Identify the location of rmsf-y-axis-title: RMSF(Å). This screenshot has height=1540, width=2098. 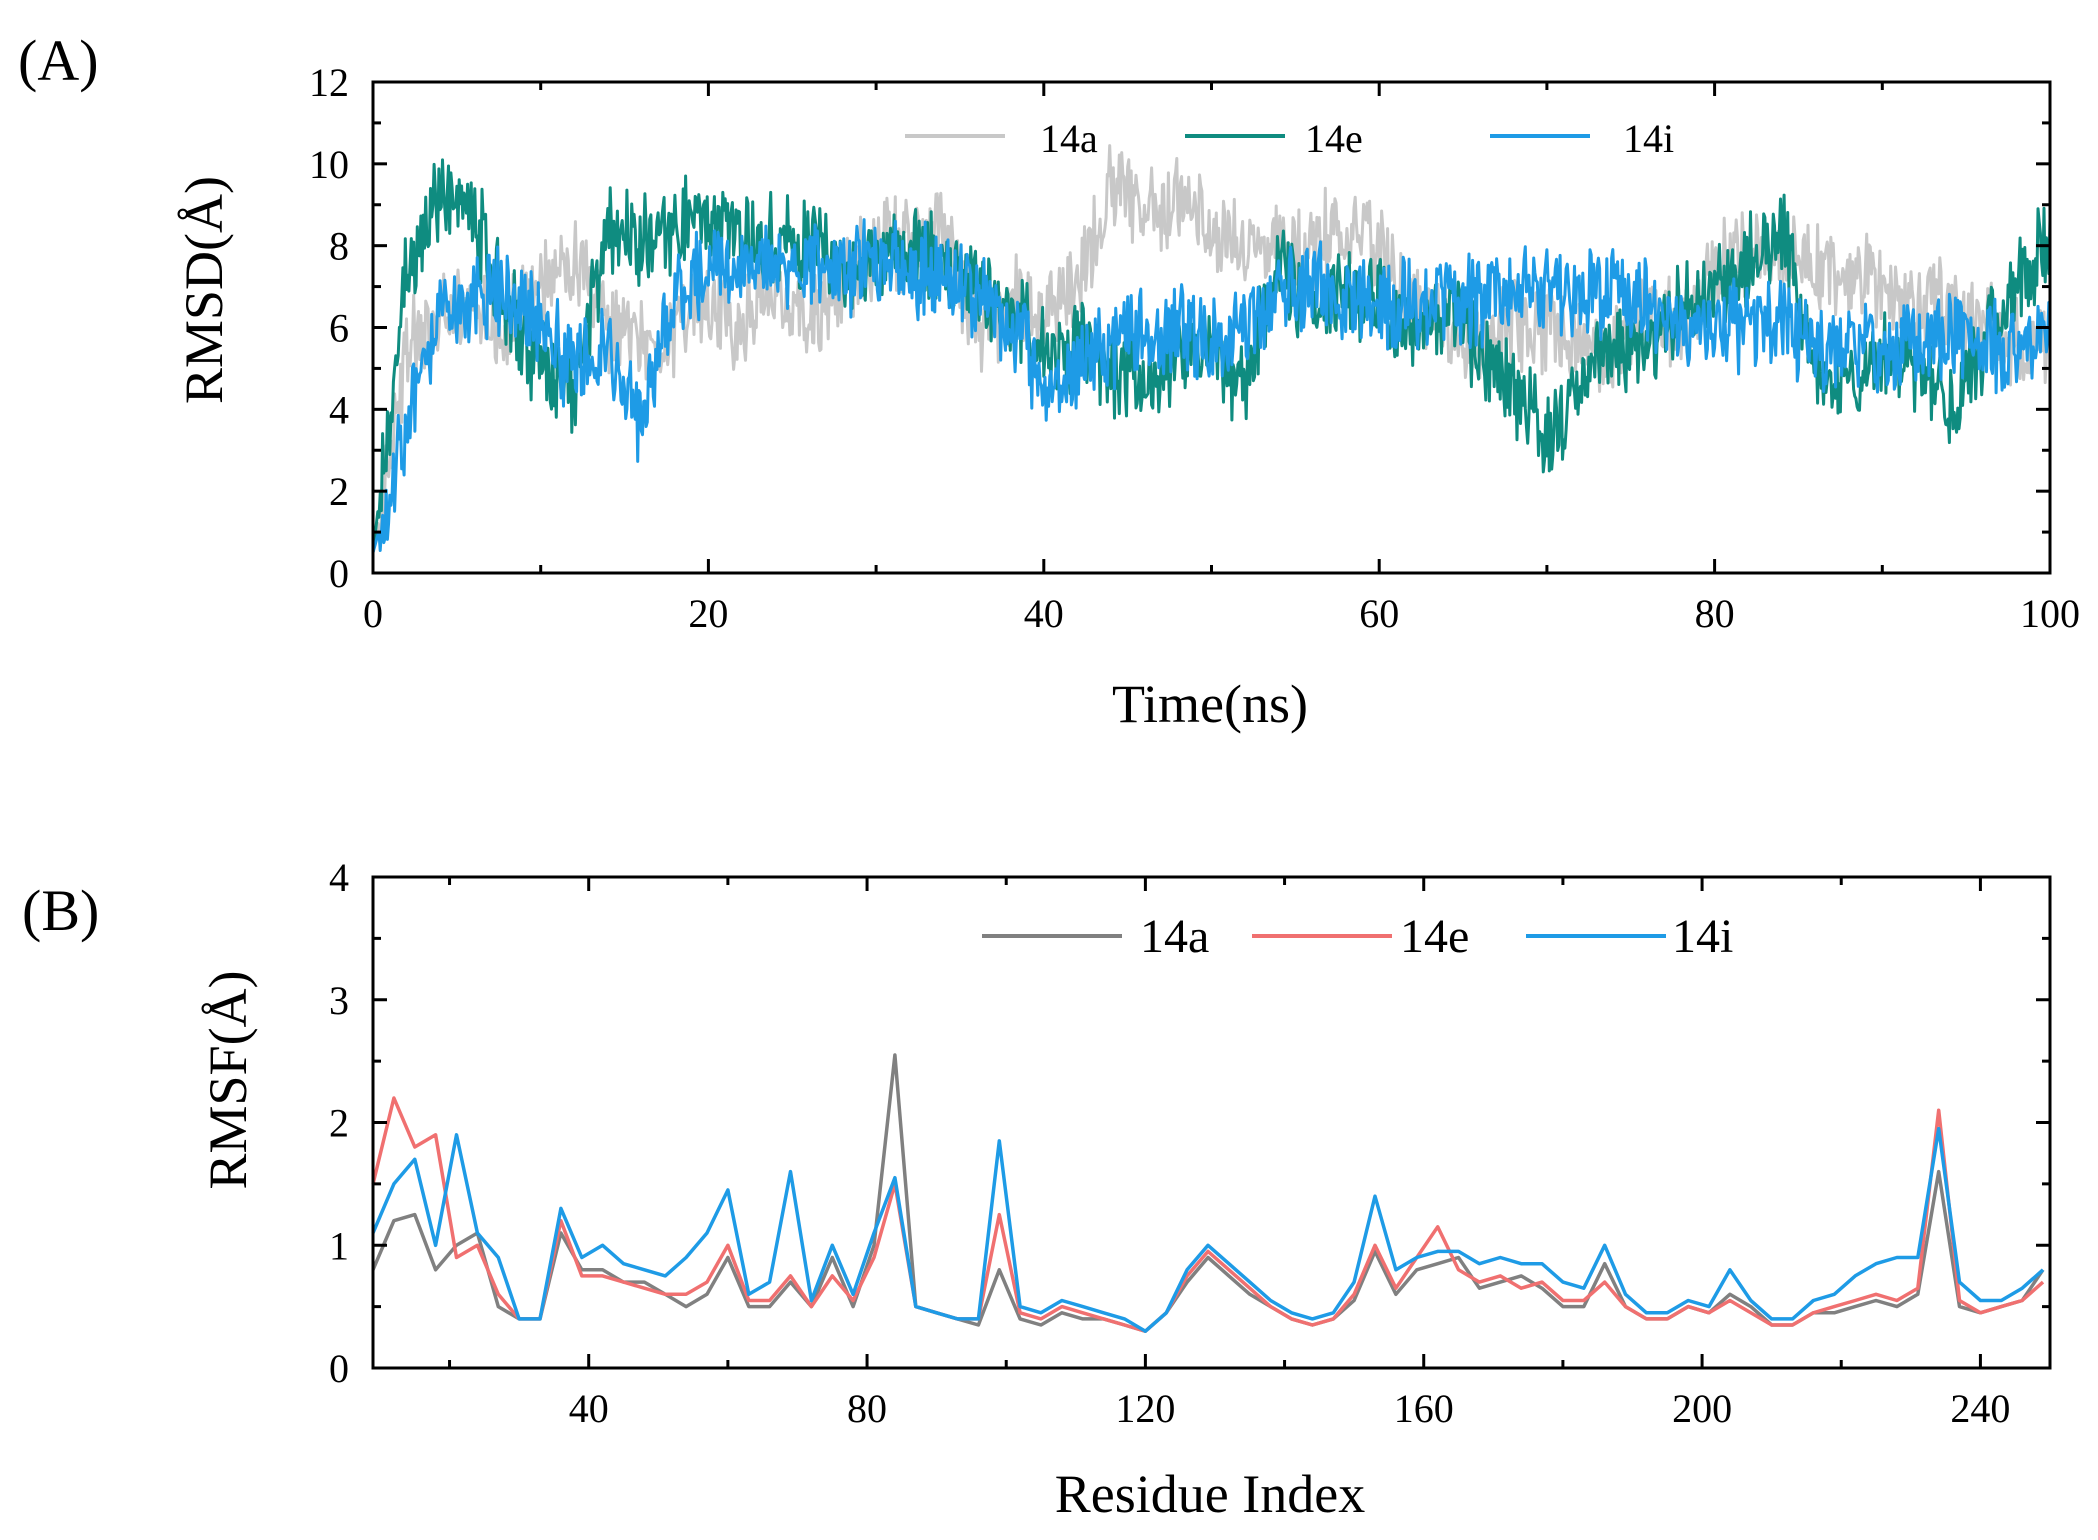
(228, 1079).